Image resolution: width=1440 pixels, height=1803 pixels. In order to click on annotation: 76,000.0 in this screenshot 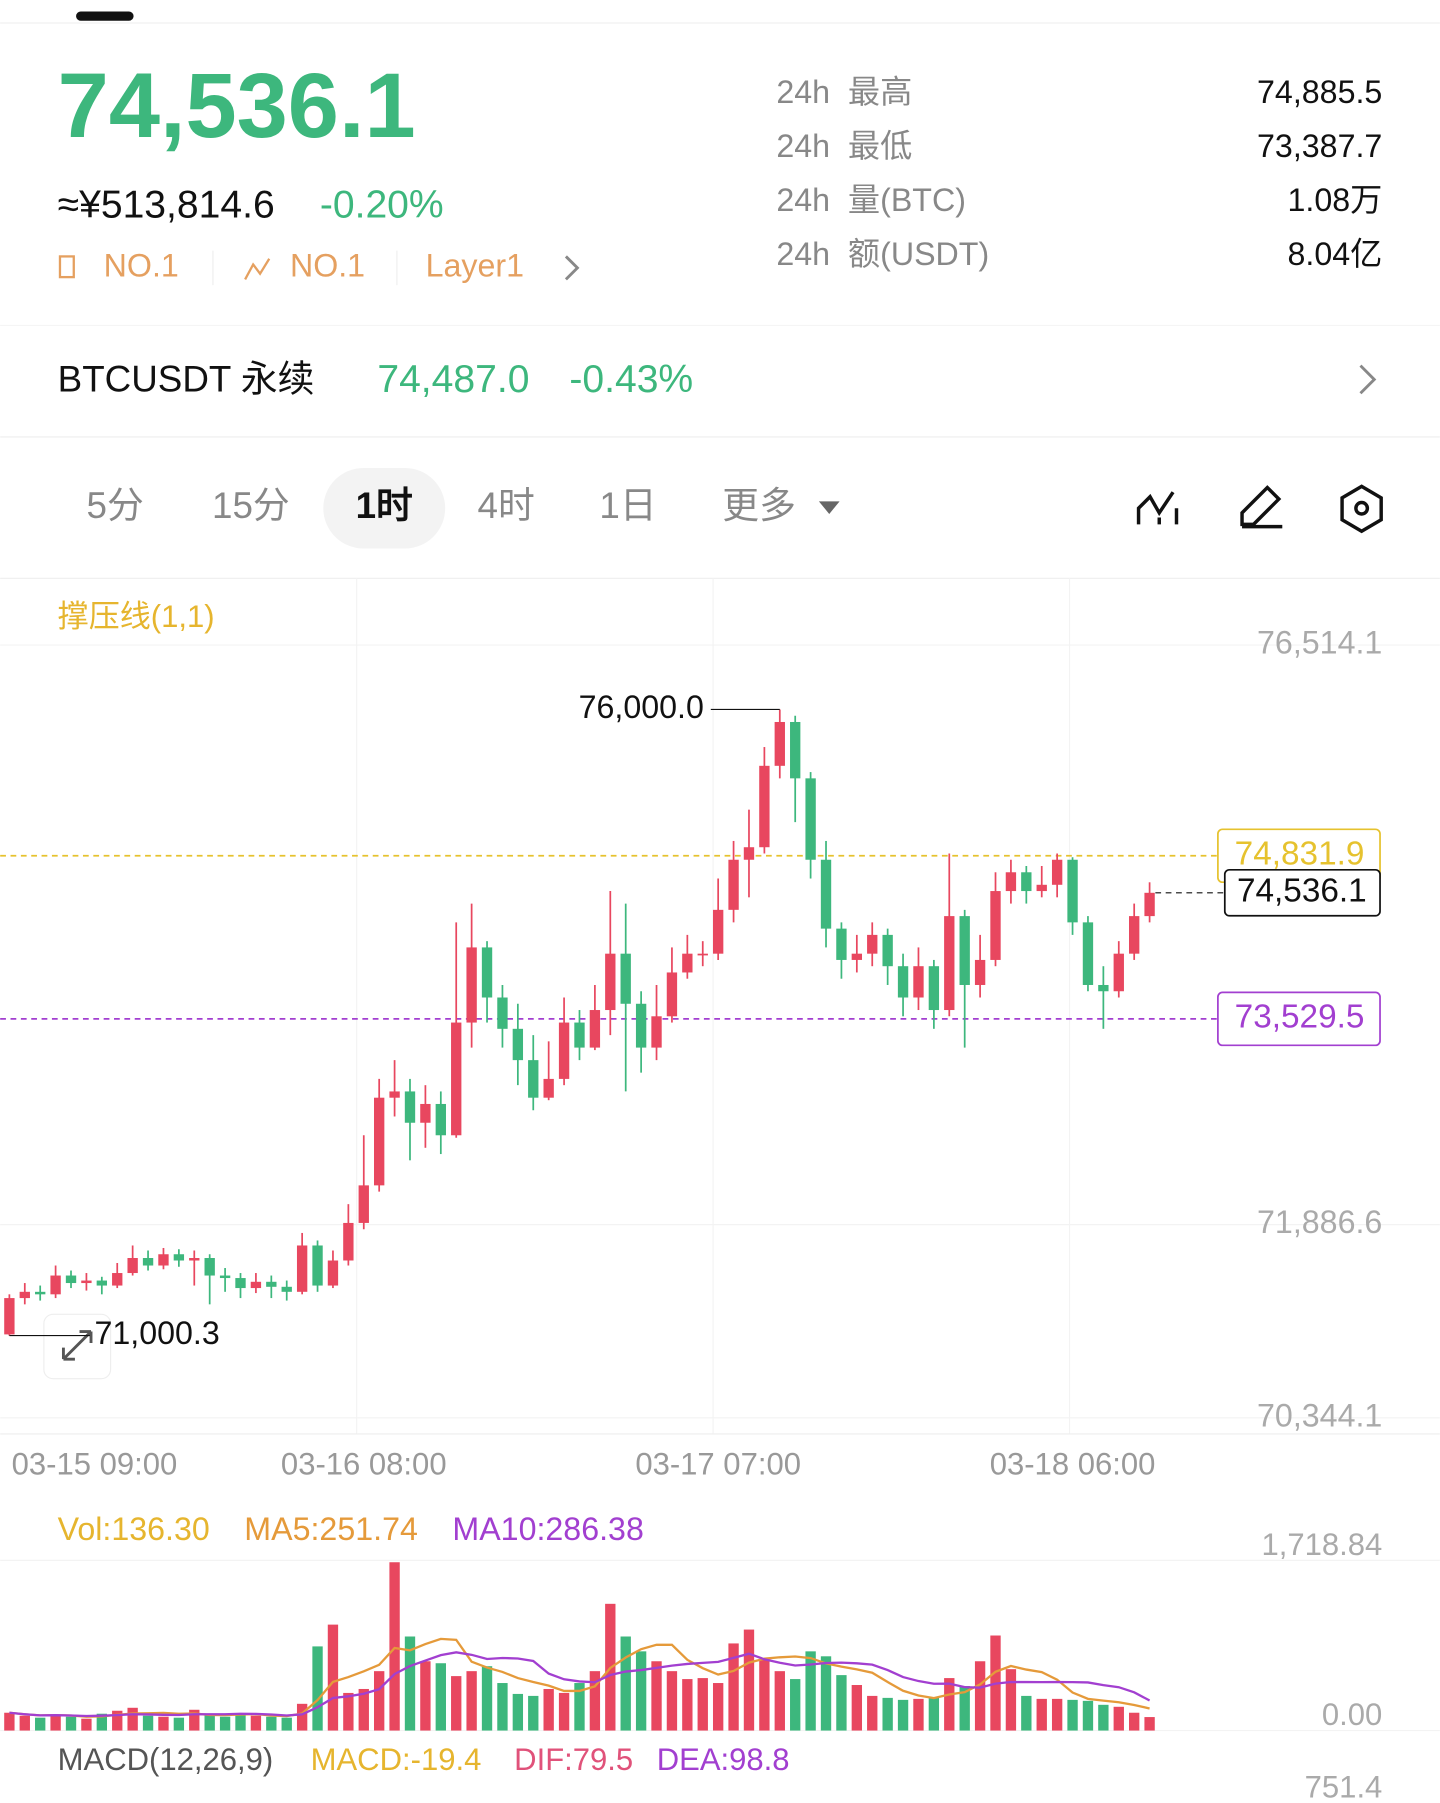, I will do `click(641, 707)`.